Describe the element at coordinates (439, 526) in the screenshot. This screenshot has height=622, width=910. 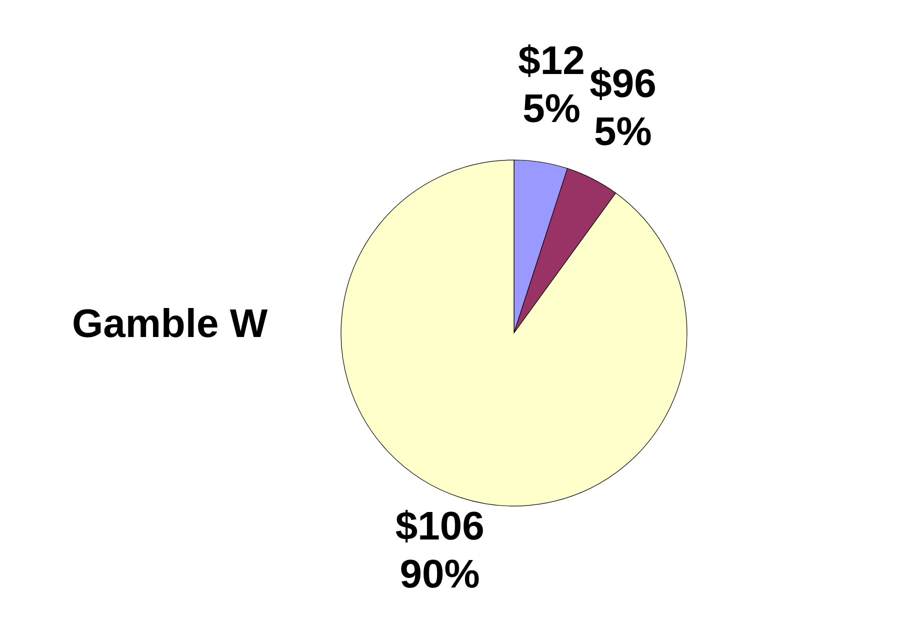
I see `slice-label: $106` at that location.